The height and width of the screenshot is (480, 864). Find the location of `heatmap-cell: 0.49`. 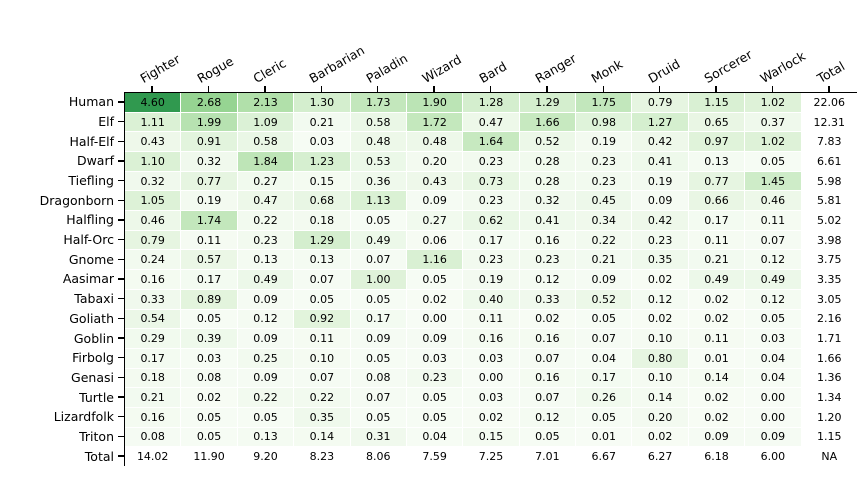

heatmap-cell: 0.49 is located at coordinates (265, 279).